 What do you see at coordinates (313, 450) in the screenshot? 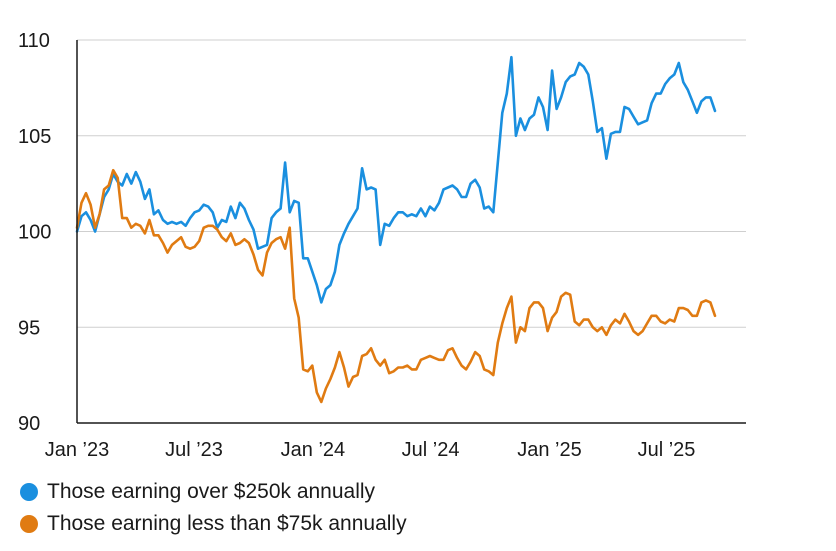
I see `x-tick-label-2: Jan ’24` at bounding box center [313, 450].